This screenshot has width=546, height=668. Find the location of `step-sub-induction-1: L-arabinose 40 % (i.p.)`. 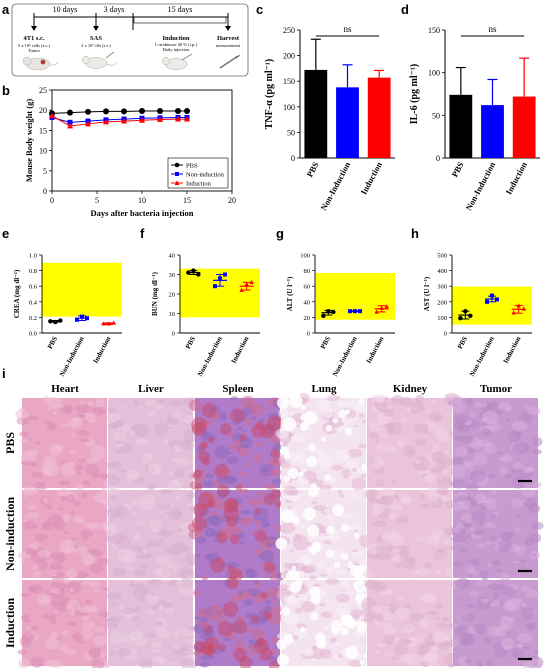

step-sub-induction-1: L-arabinose 40 % (i.p.) is located at coordinates (176, 44).